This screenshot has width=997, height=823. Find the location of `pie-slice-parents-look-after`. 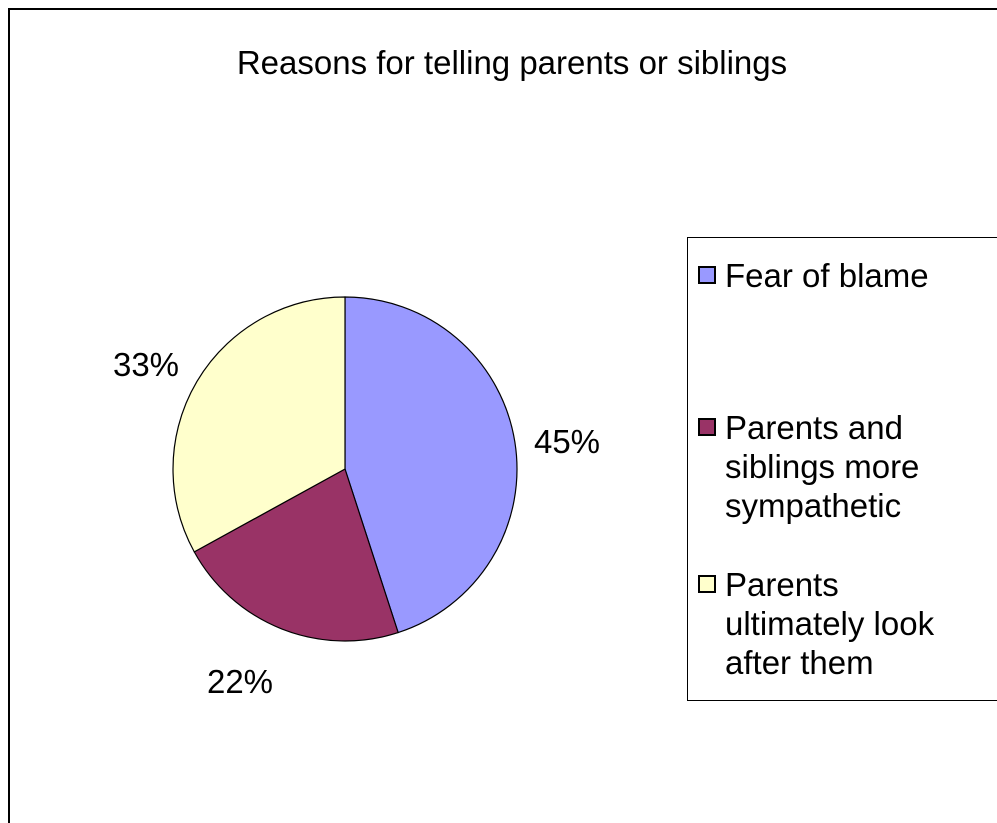

pie-slice-parents-look-after is located at coordinates (259, 424).